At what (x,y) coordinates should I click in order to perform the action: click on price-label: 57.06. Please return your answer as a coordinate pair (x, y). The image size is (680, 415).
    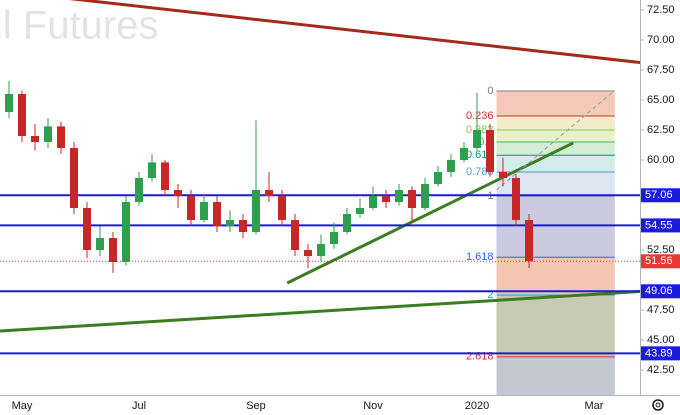
    Looking at the image, I should click on (659, 195).